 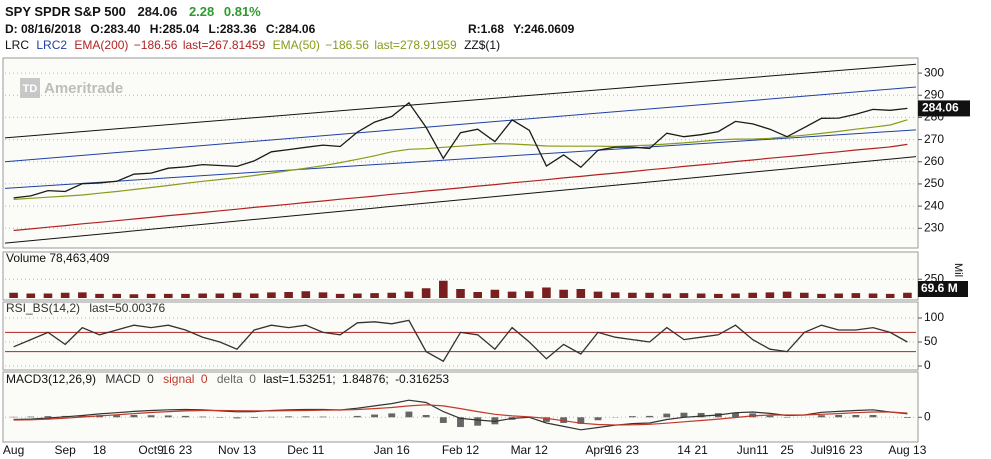 What do you see at coordinates (598, 450) in the screenshot?
I see `x-tick-label: Apr9` at bounding box center [598, 450].